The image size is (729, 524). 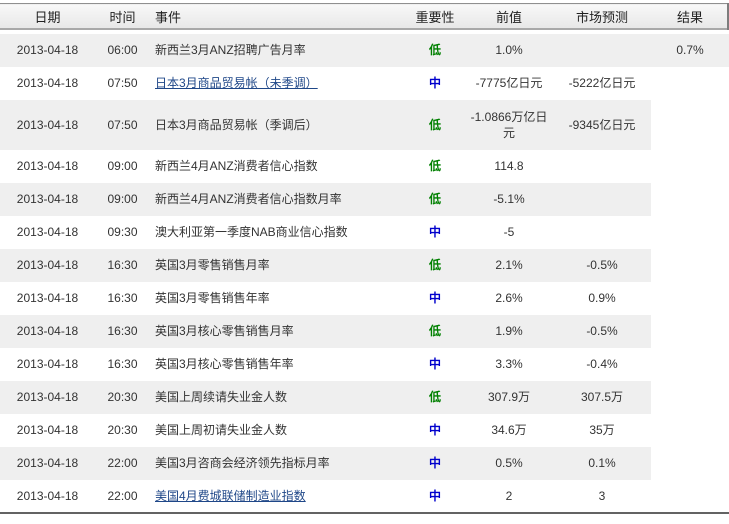 What do you see at coordinates (277, 125) in the screenshot?
I see `cell-event: 日本3月商品贸易帐（季调后）` at bounding box center [277, 125].